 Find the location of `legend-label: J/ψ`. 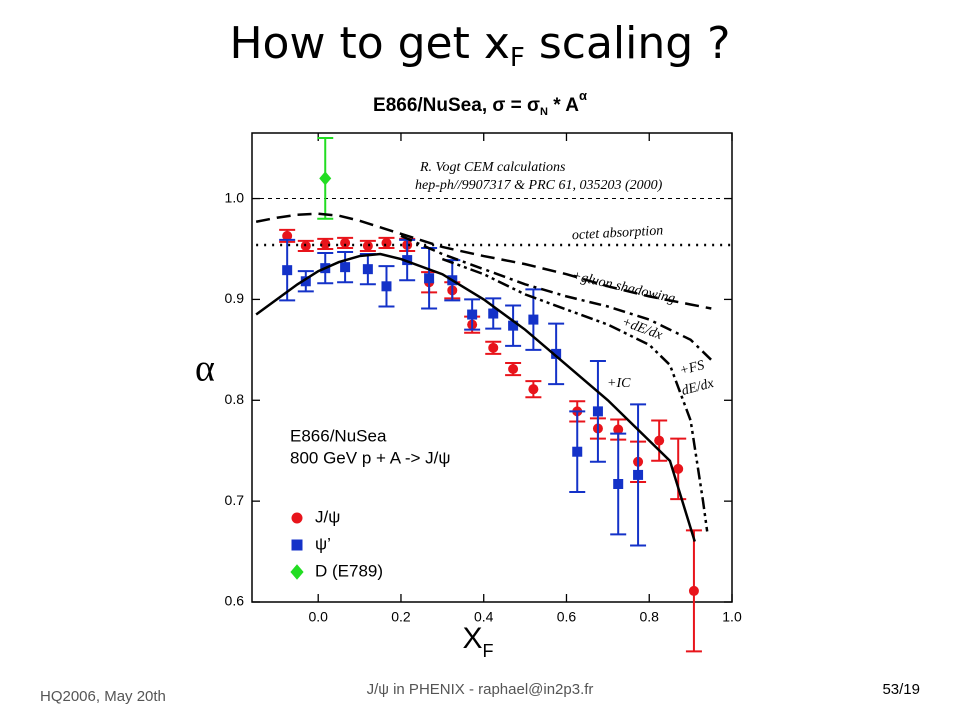

legend-label: J/ψ is located at coordinates (327, 516).